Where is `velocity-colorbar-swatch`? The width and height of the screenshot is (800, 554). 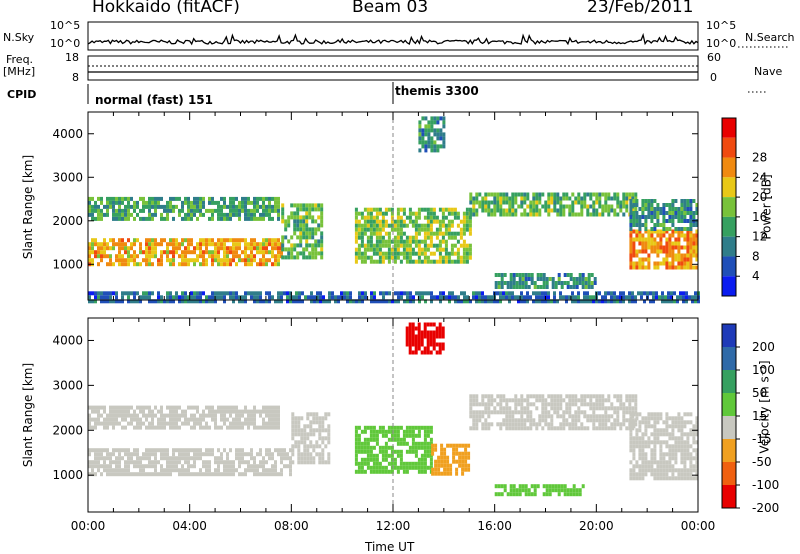
velocity-colorbar-swatch is located at coordinates (729, 496).